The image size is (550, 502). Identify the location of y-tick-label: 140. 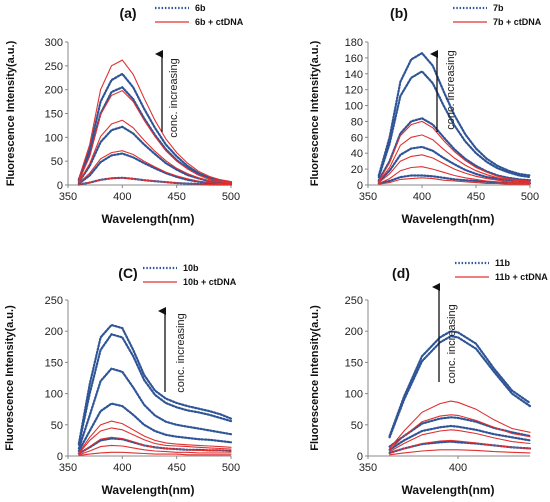
(354, 75).